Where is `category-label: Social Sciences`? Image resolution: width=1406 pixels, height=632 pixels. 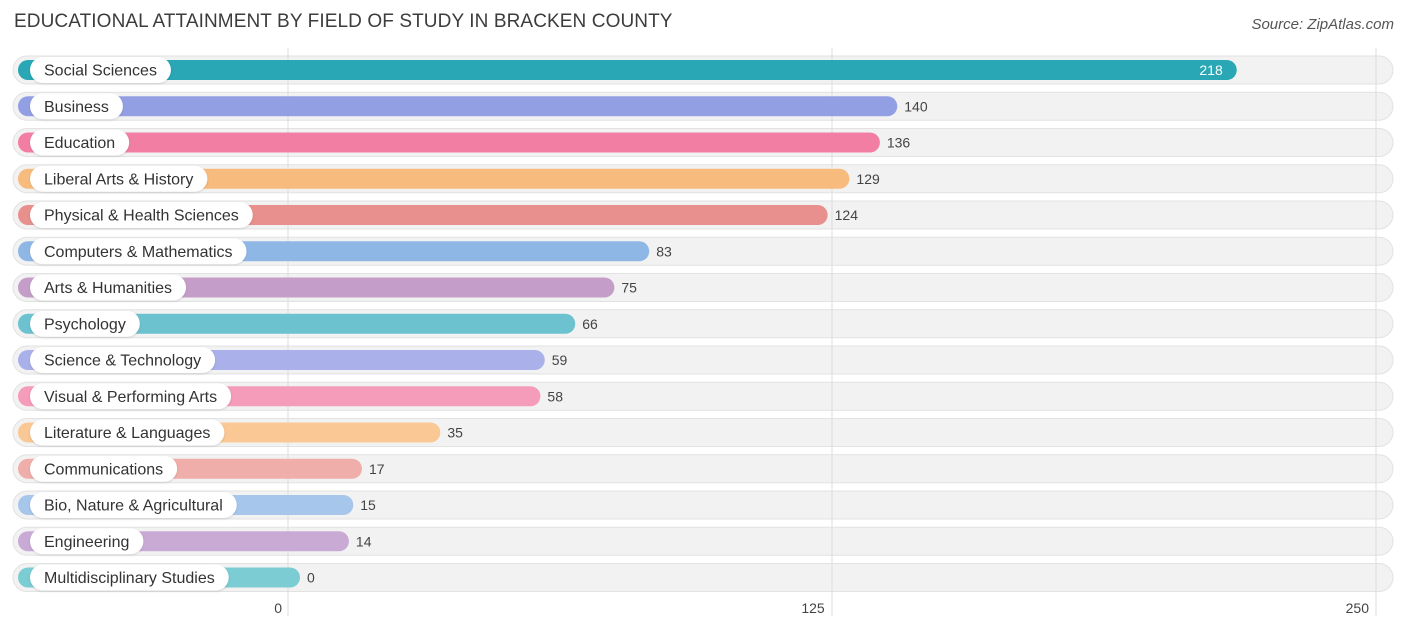 category-label: Social Sciences is located at coordinates (100, 71).